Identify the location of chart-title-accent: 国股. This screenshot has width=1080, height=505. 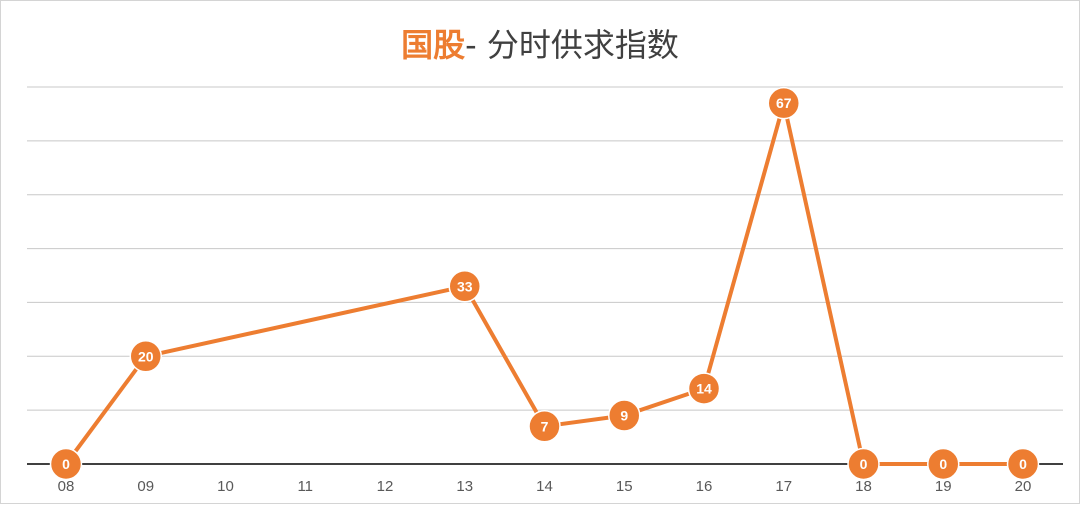
(433, 45).